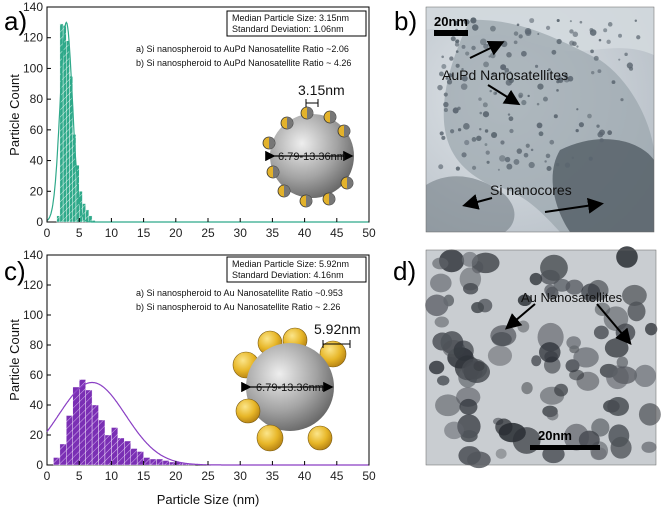 The width and height of the screenshot is (661, 513). What do you see at coordinates (273, 476) in the screenshot?
I see `x-tick-label: 35` at bounding box center [273, 476].